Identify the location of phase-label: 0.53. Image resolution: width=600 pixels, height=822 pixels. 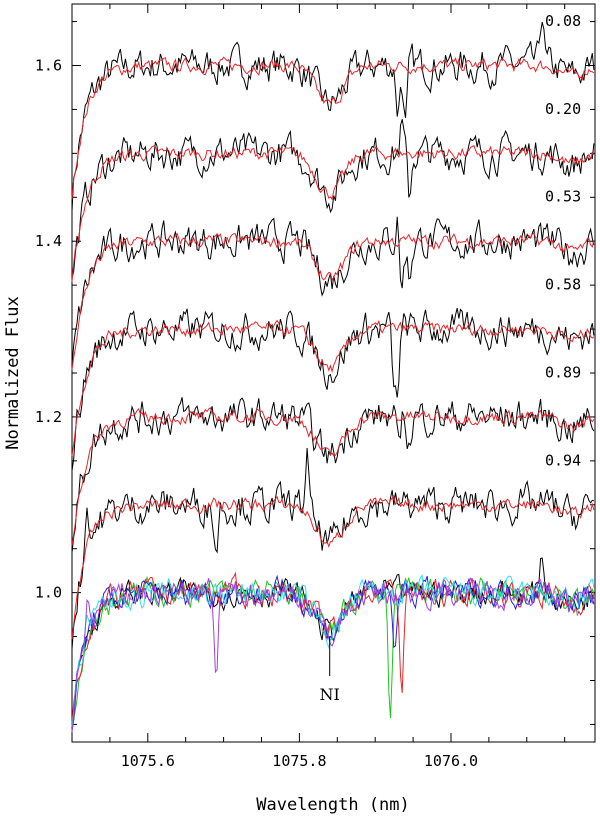
(563, 197).